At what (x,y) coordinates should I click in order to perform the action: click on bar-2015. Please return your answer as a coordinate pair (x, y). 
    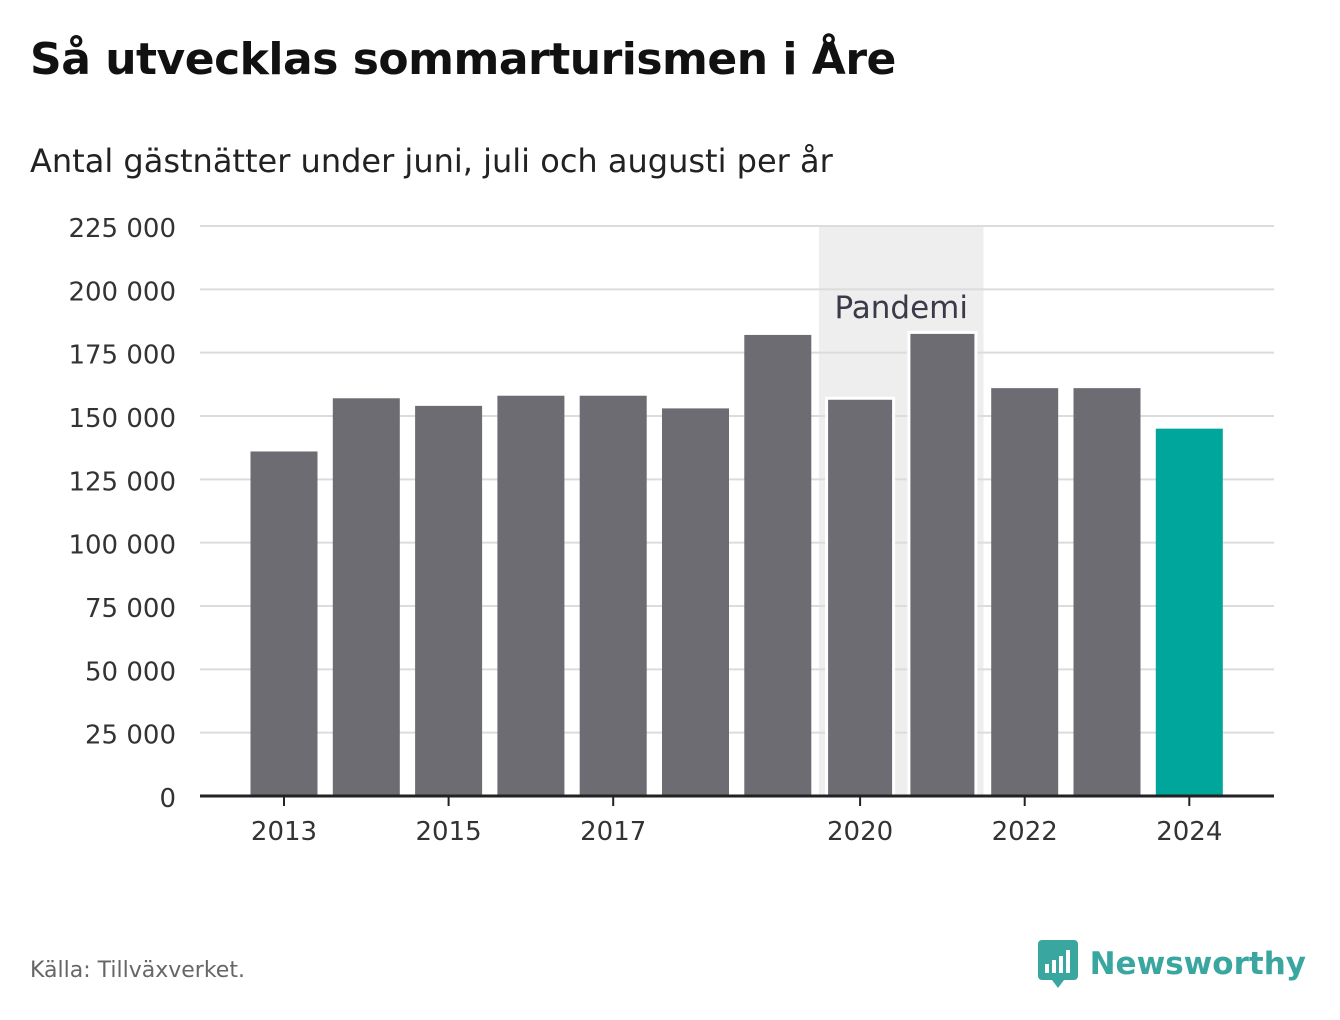
    Looking at the image, I should click on (449, 600).